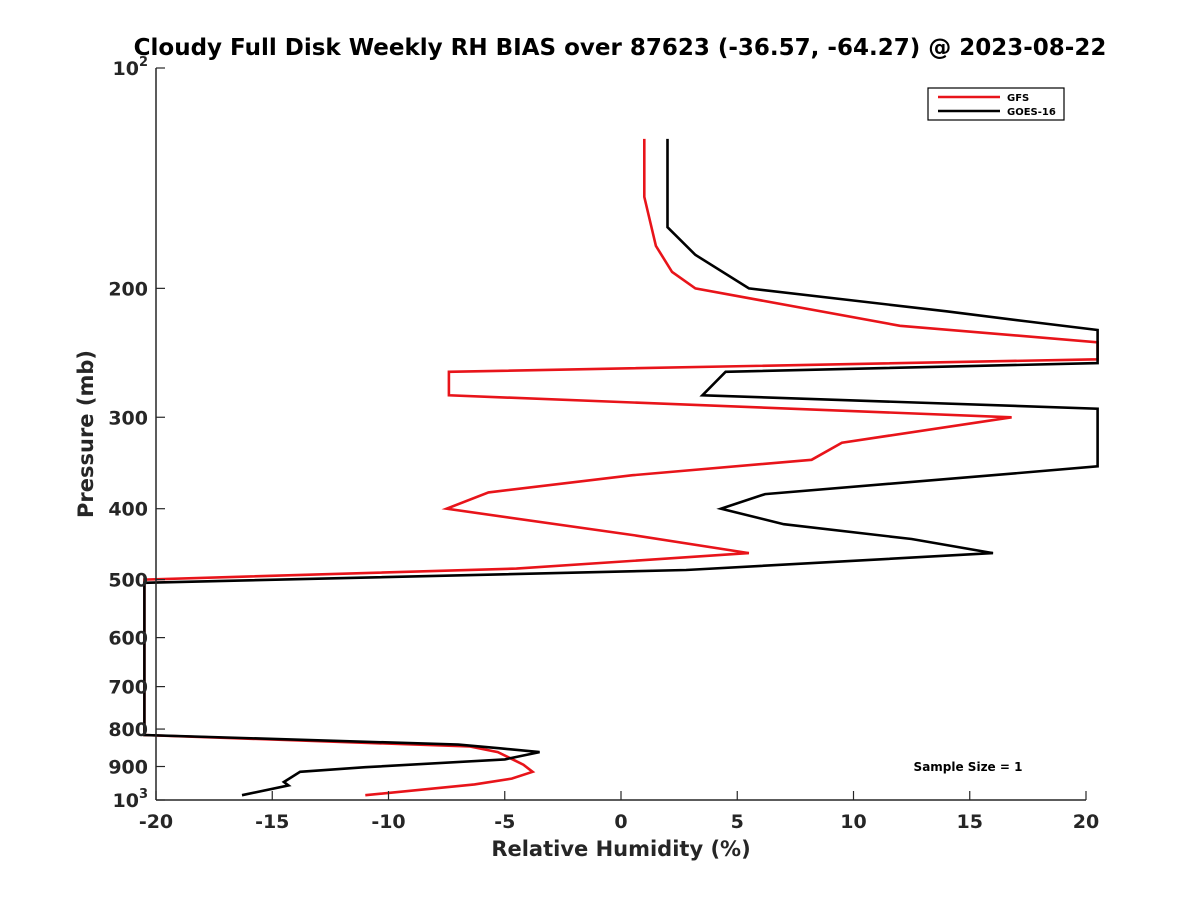  I want to click on sample-size-annotation: Sample Size = 1, so click(968, 767).